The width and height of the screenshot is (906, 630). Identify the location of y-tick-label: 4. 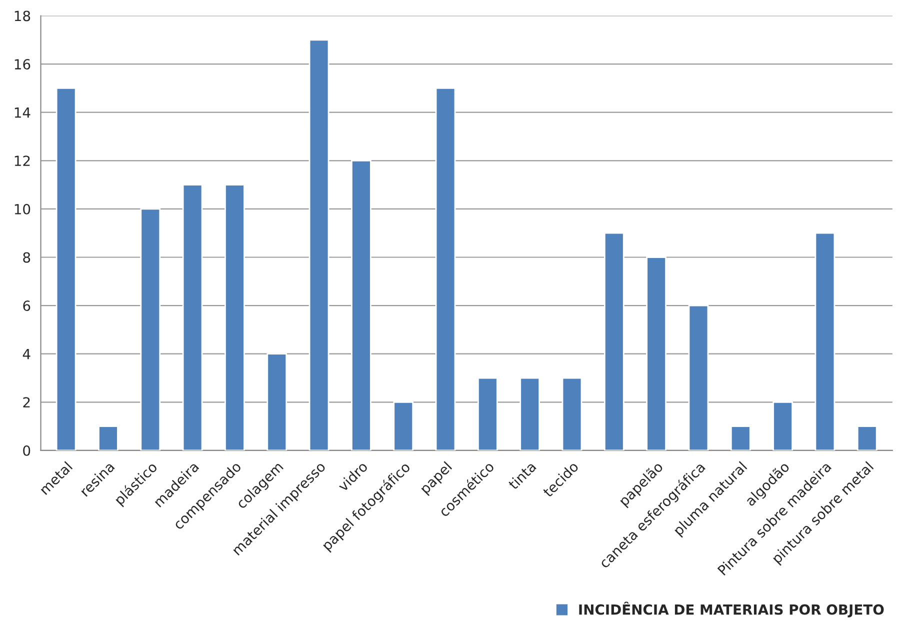
(26, 354).